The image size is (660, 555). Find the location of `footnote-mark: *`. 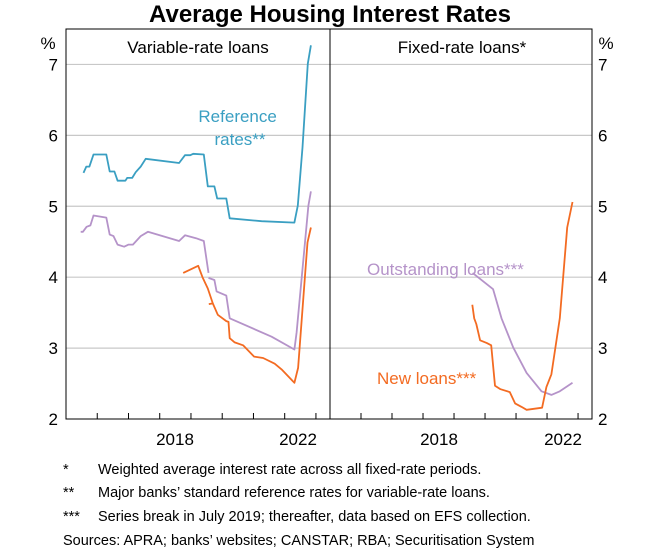

footnote-mark: * is located at coordinates (66, 470).